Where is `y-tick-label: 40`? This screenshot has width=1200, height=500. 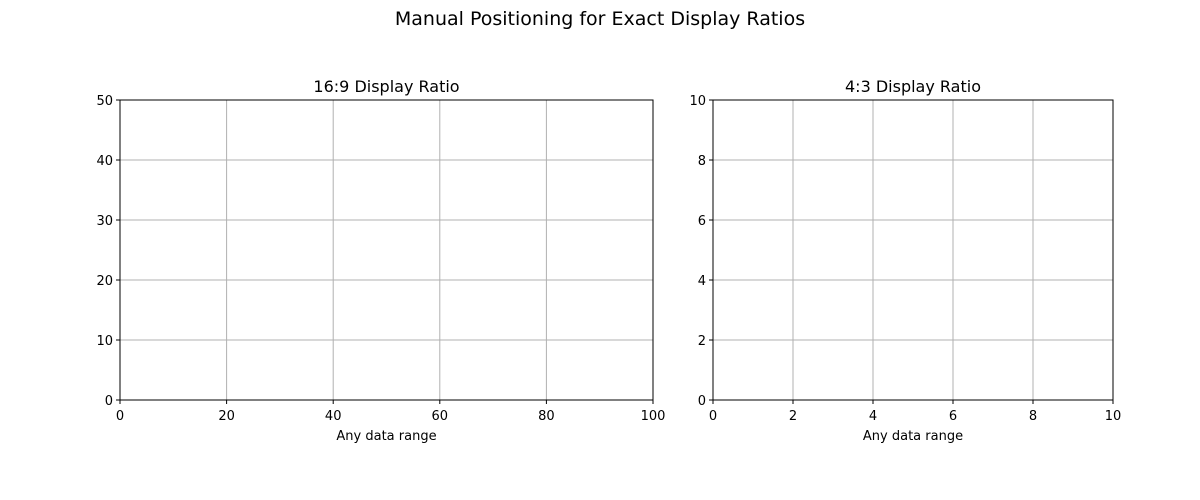
y-tick-label: 40 is located at coordinates (104, 161).